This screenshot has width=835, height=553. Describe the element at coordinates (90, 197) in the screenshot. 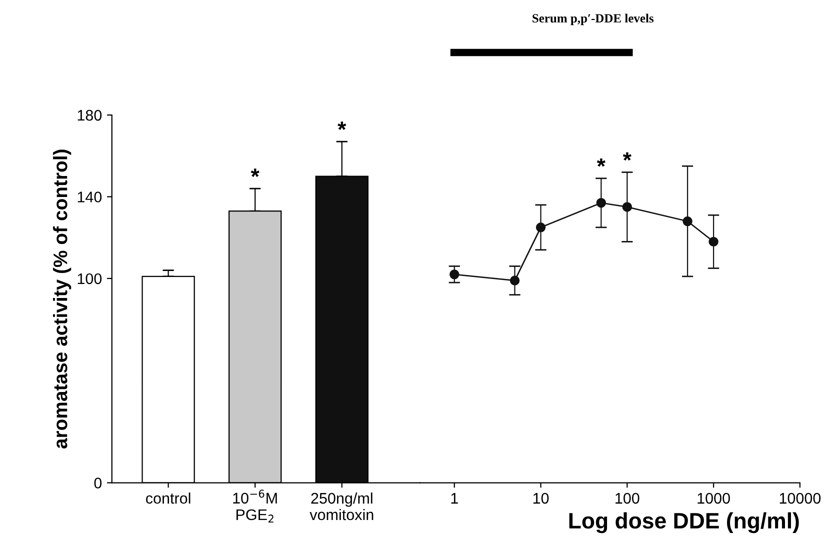

I see `y-tick-label: 140` at that location.